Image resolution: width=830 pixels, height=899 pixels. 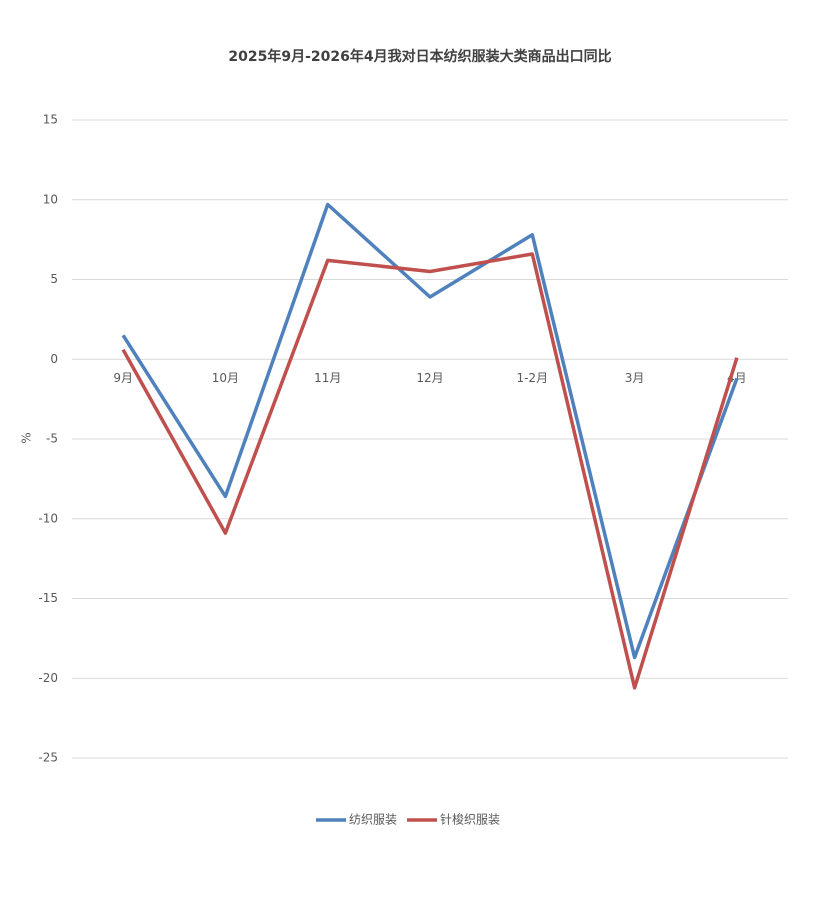 I want to click on y-tick-label: -20, so click(x=48, y=678).